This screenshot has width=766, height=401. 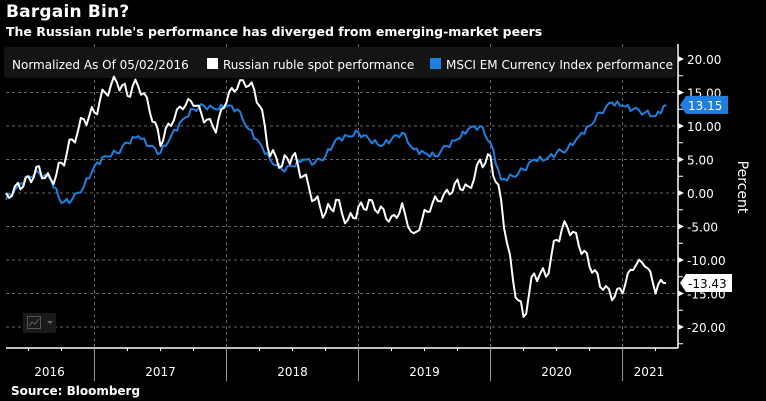 What do you see at coordinates (559, 65) in the screenshot?
I see `legend-label-msci: MSCI EM Currency Index performance` at bounding box center [559, 65].